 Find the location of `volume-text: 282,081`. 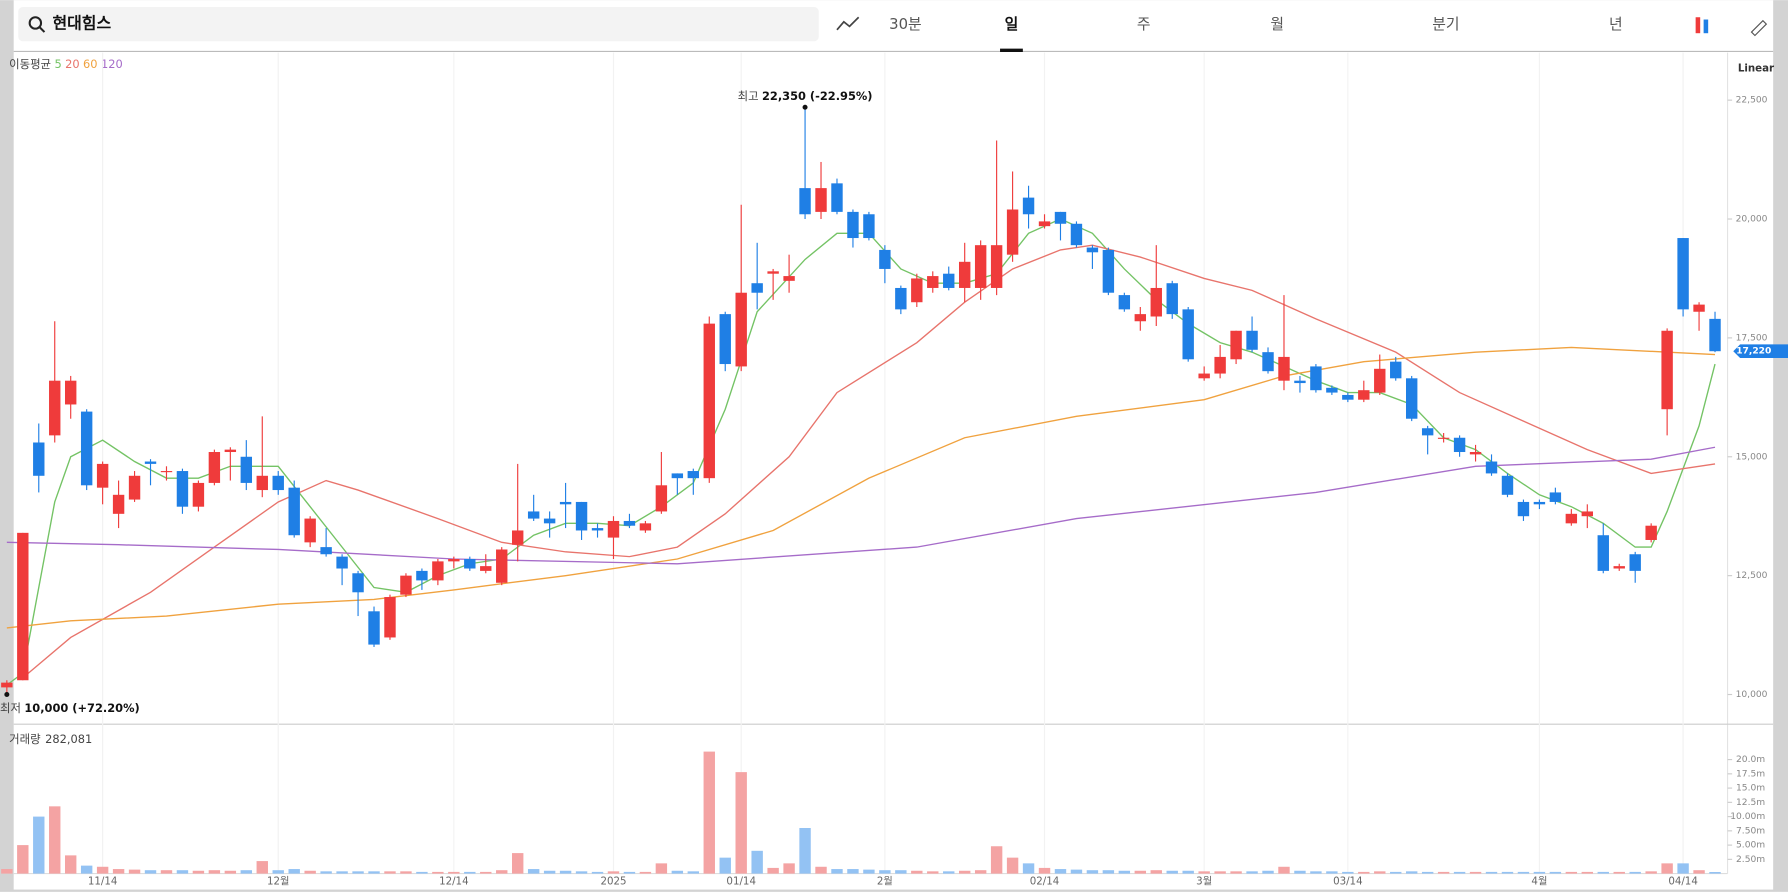

volume-text: 282,081 is located at coordinates (68, 739).